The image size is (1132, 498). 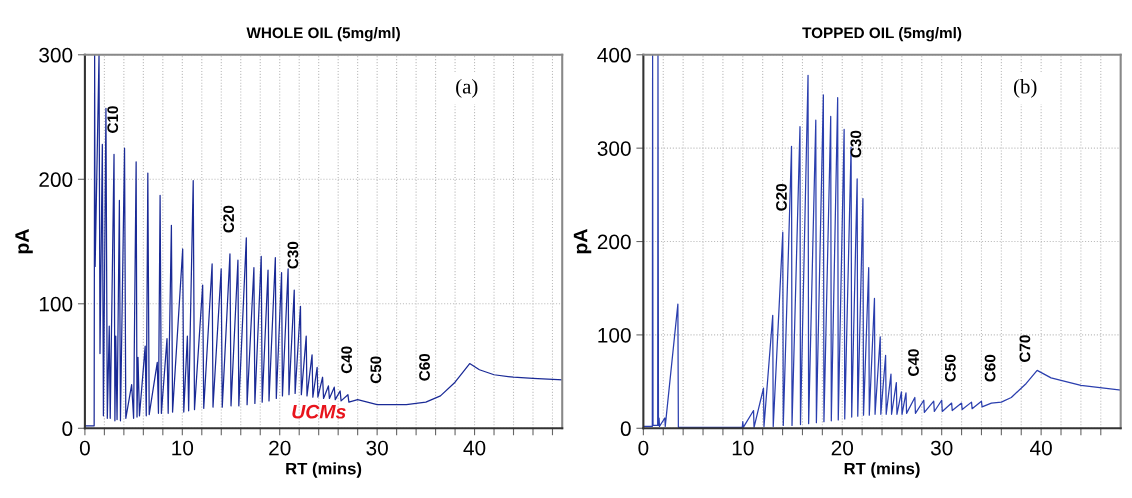 I want to click on y-tick-label: 400, so click(x=614, y=55).